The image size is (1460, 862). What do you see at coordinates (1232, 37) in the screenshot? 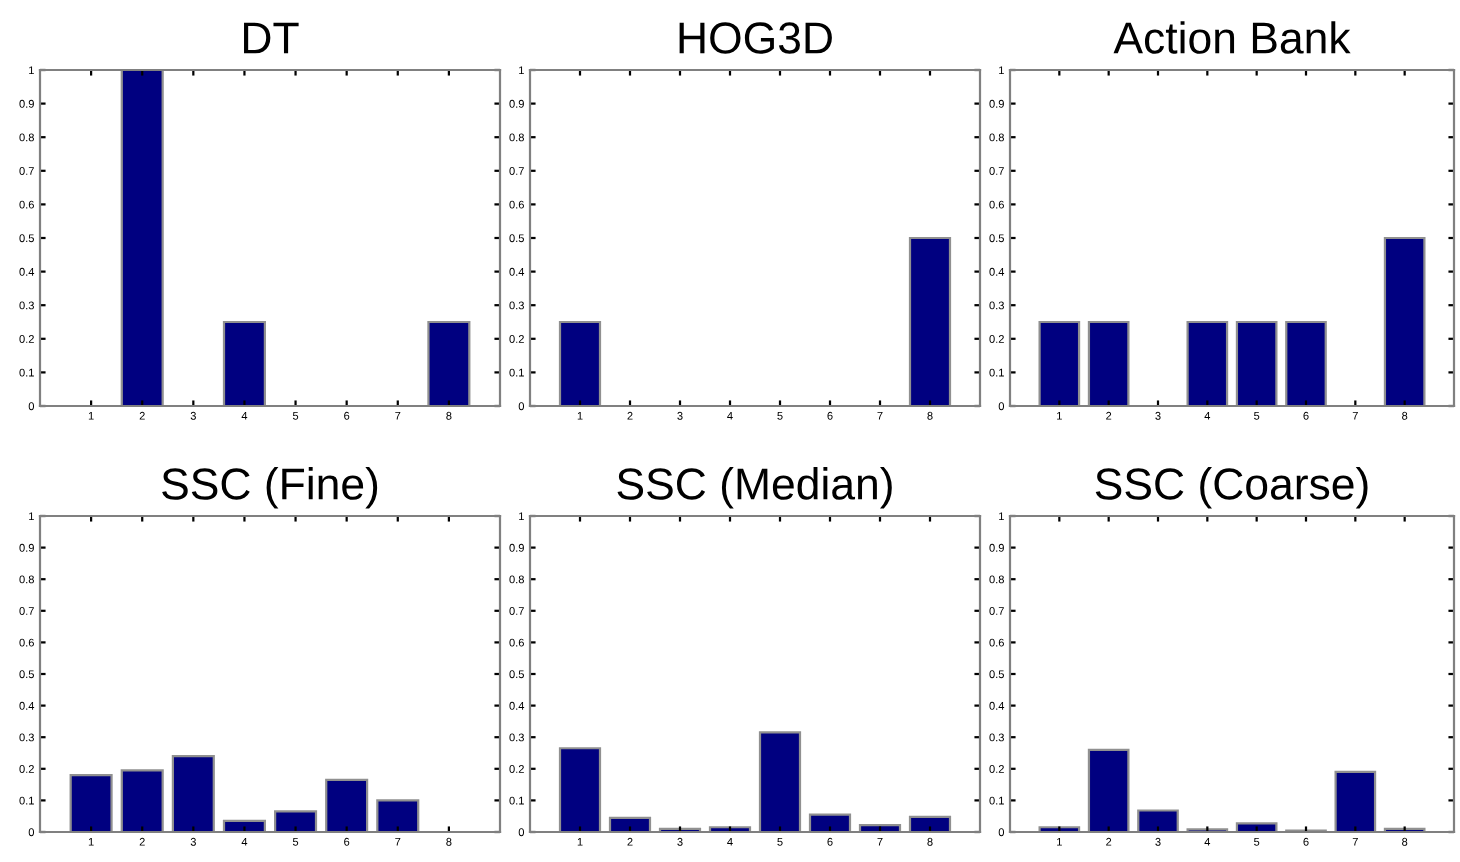
I see `chart-title: Action Bank` at bounding box center [1232, 37].